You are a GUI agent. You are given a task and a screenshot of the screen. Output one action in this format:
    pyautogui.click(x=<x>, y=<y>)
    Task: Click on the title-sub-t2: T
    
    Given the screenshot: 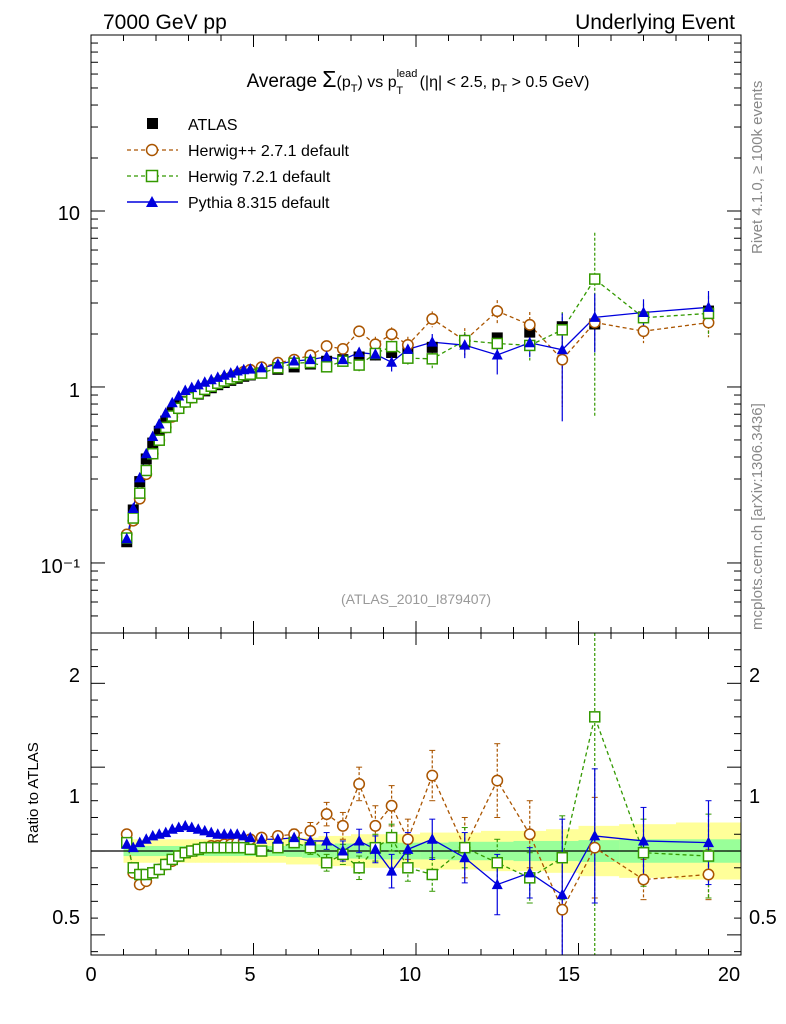 What is the action you would take?
    pyautogui.click(x=399, y=91)
    